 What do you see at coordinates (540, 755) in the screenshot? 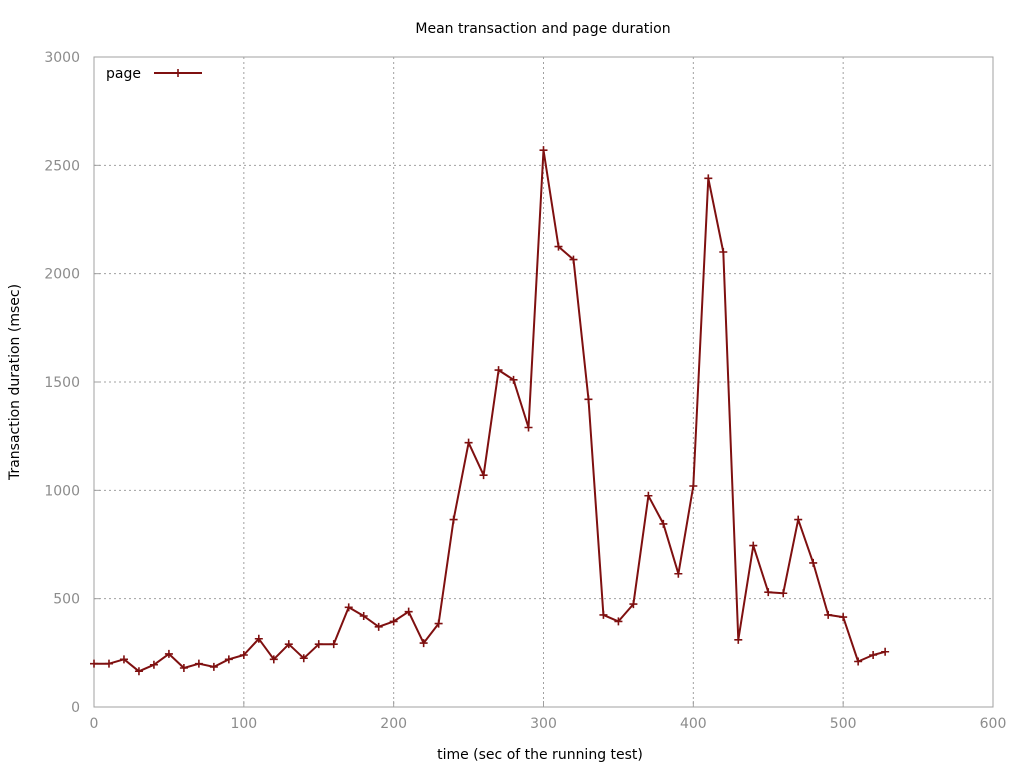
I see `x-axis-label: time (sec of the running test)` at bounding box center [540, 755].